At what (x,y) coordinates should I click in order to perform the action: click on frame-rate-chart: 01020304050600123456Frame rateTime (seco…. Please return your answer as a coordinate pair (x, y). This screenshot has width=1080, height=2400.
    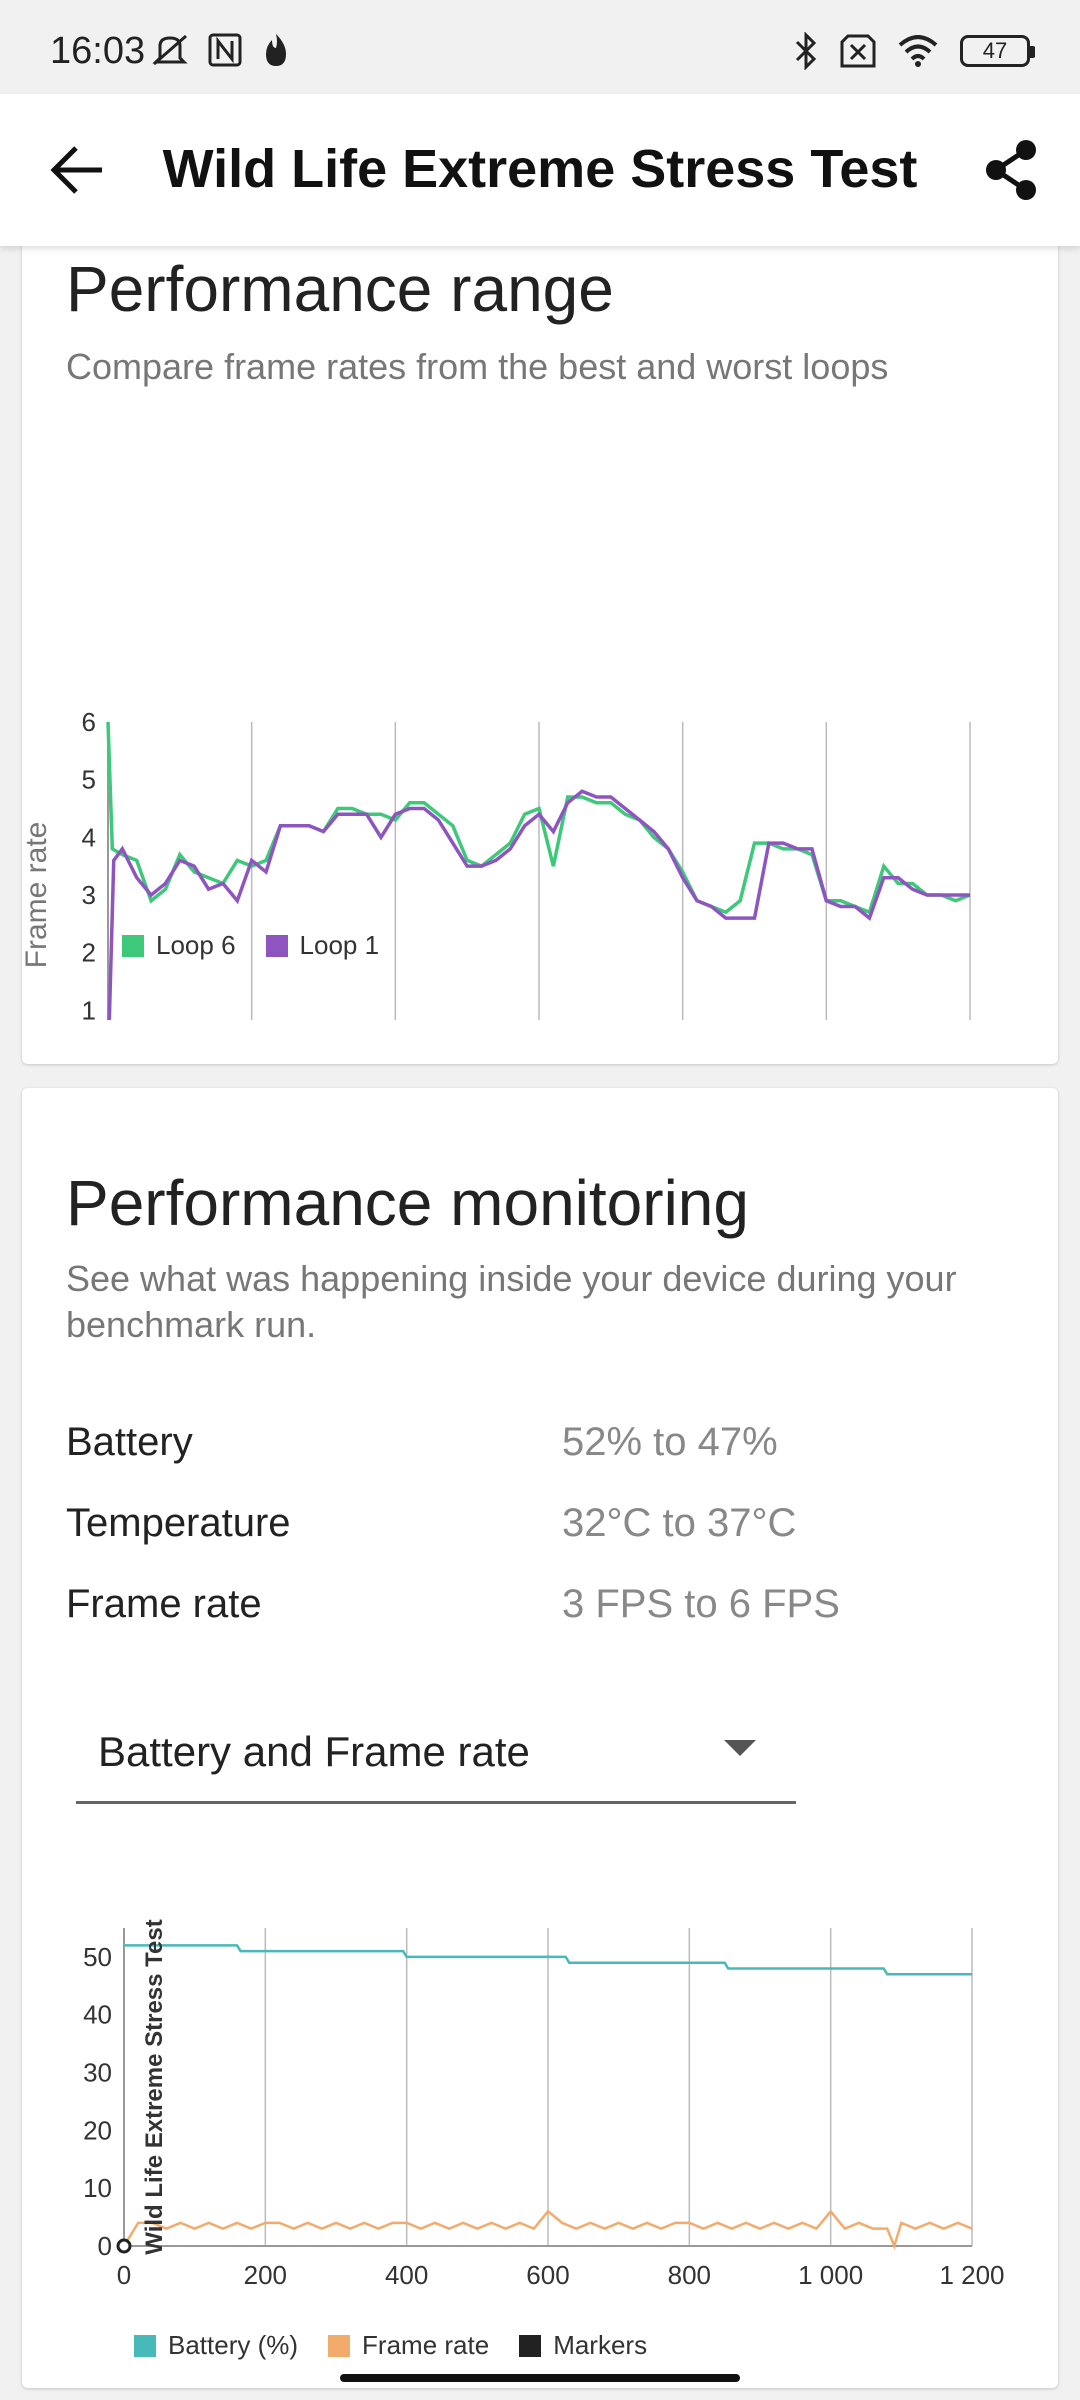
    Looking at the image, I should click on (496, 863).